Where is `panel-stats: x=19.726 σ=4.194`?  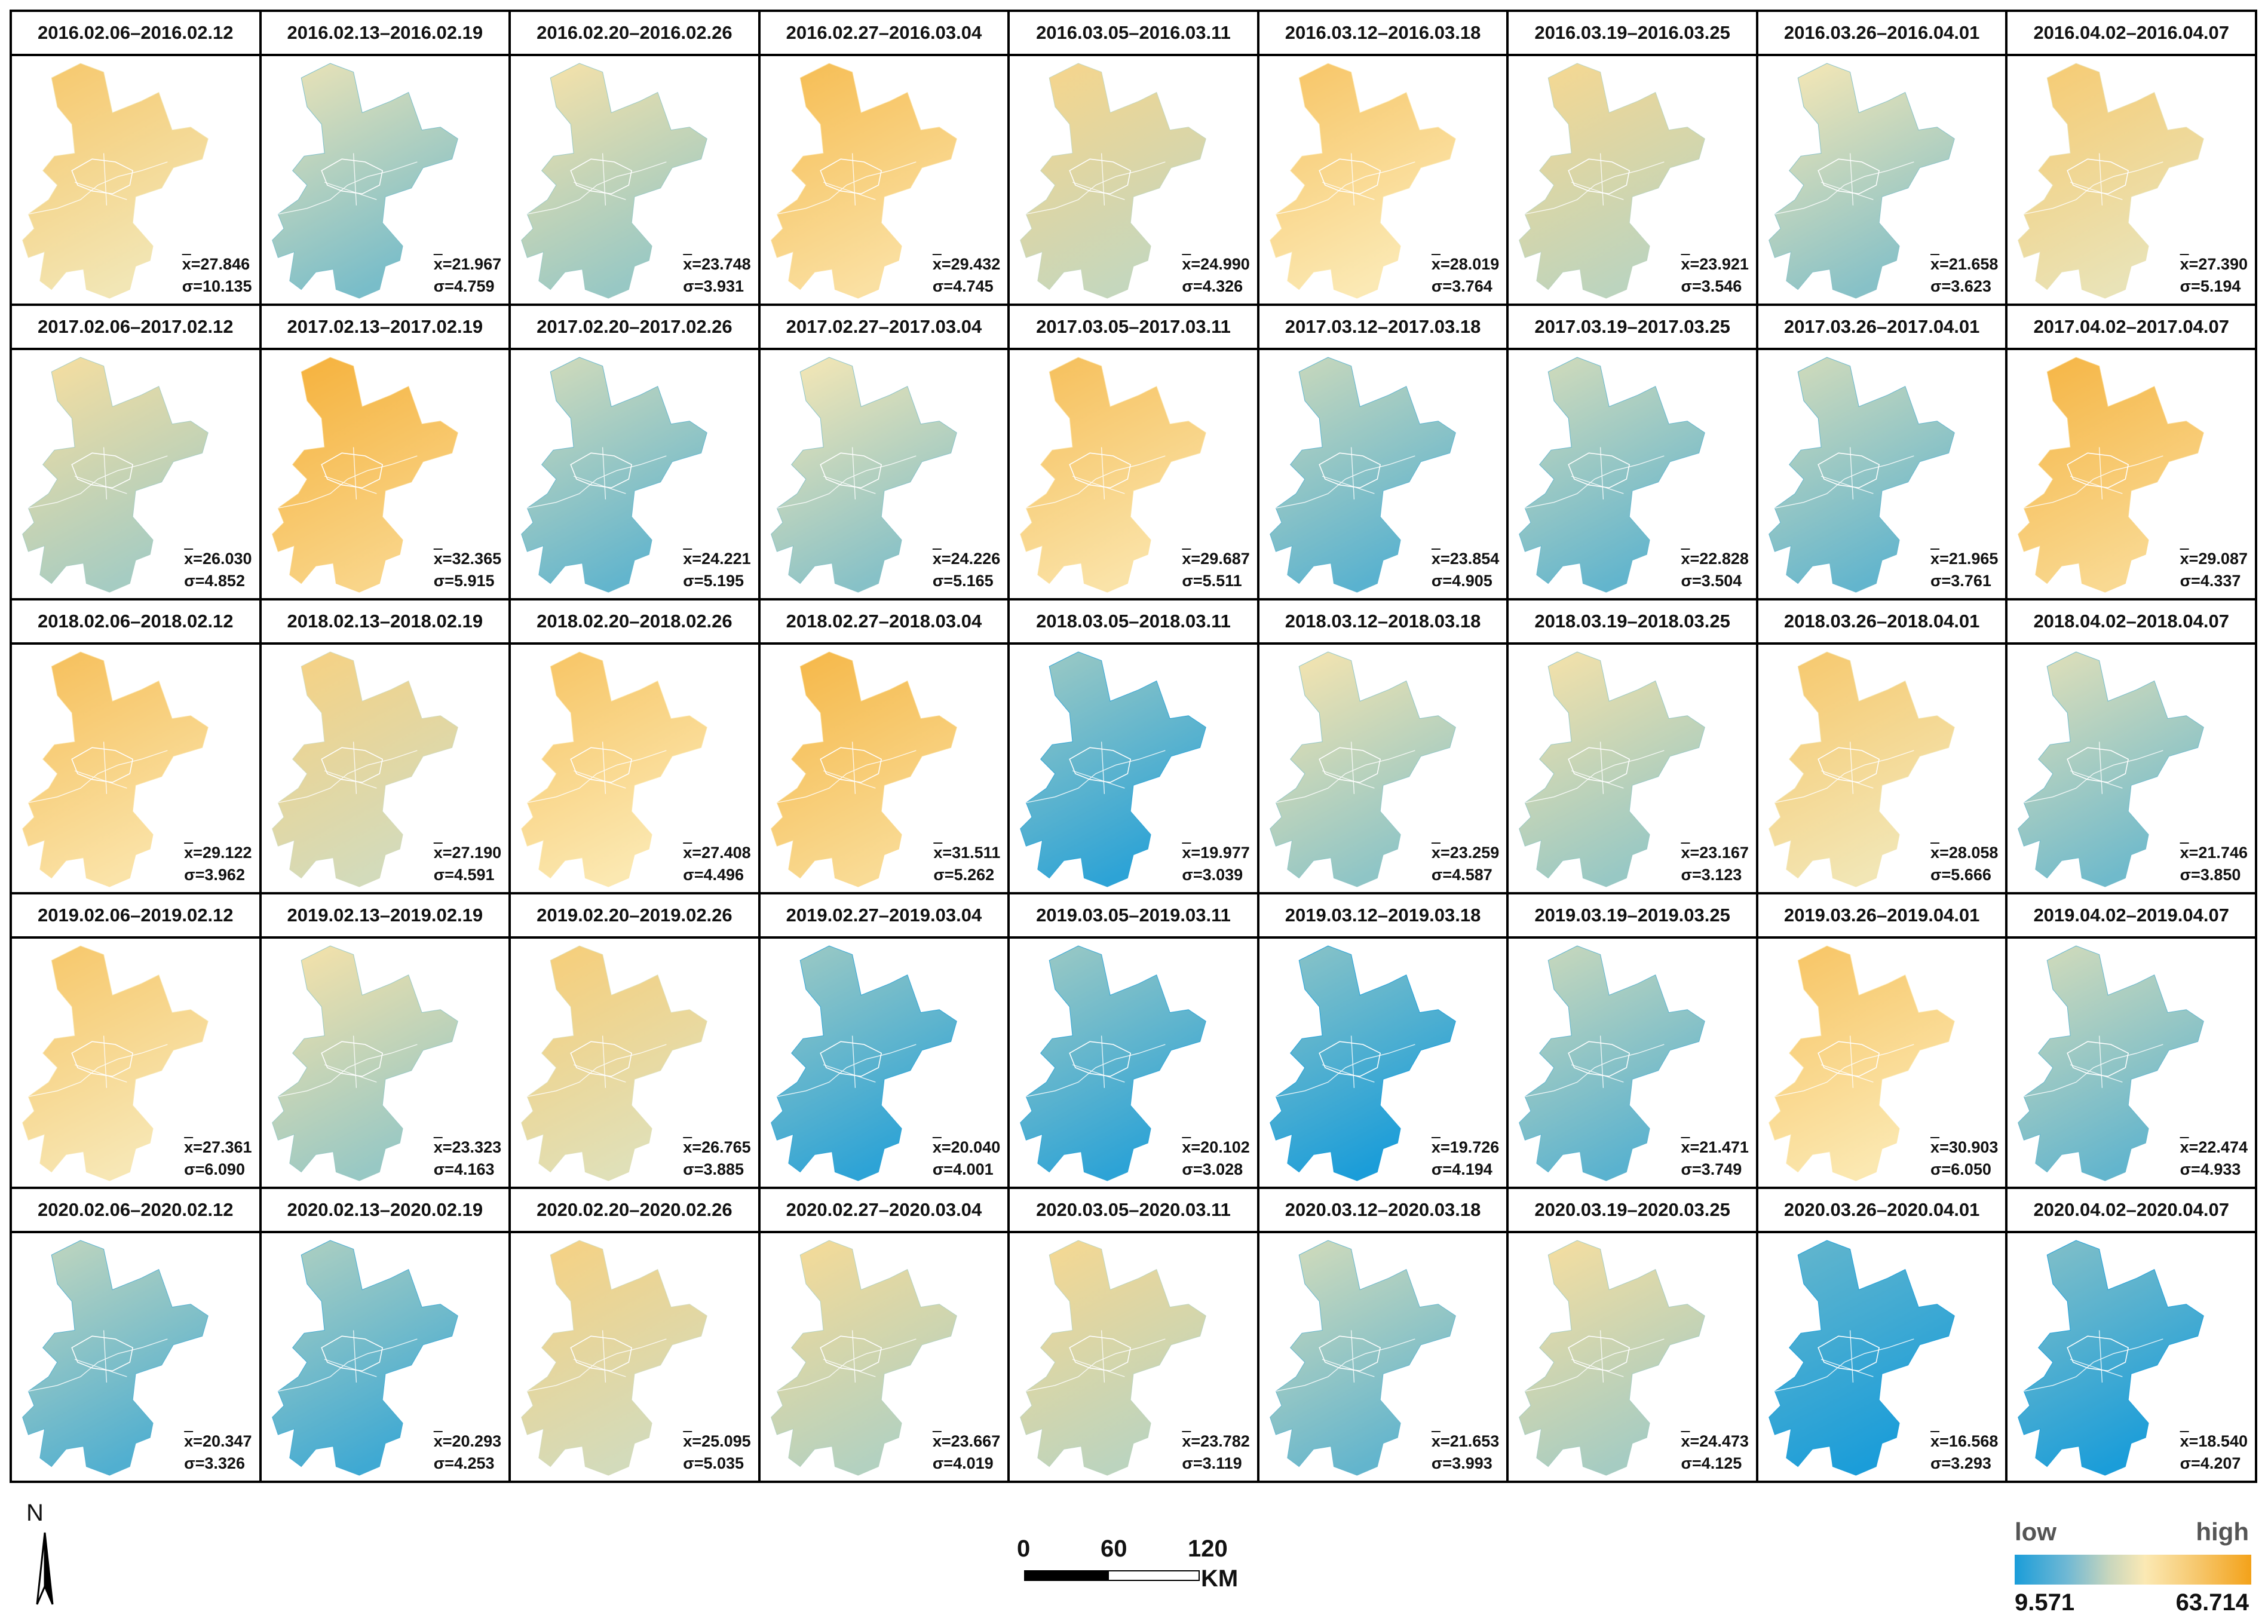
panel-stats: x=19.726 σ=4.194 is located at coordinates (1466, 1158).